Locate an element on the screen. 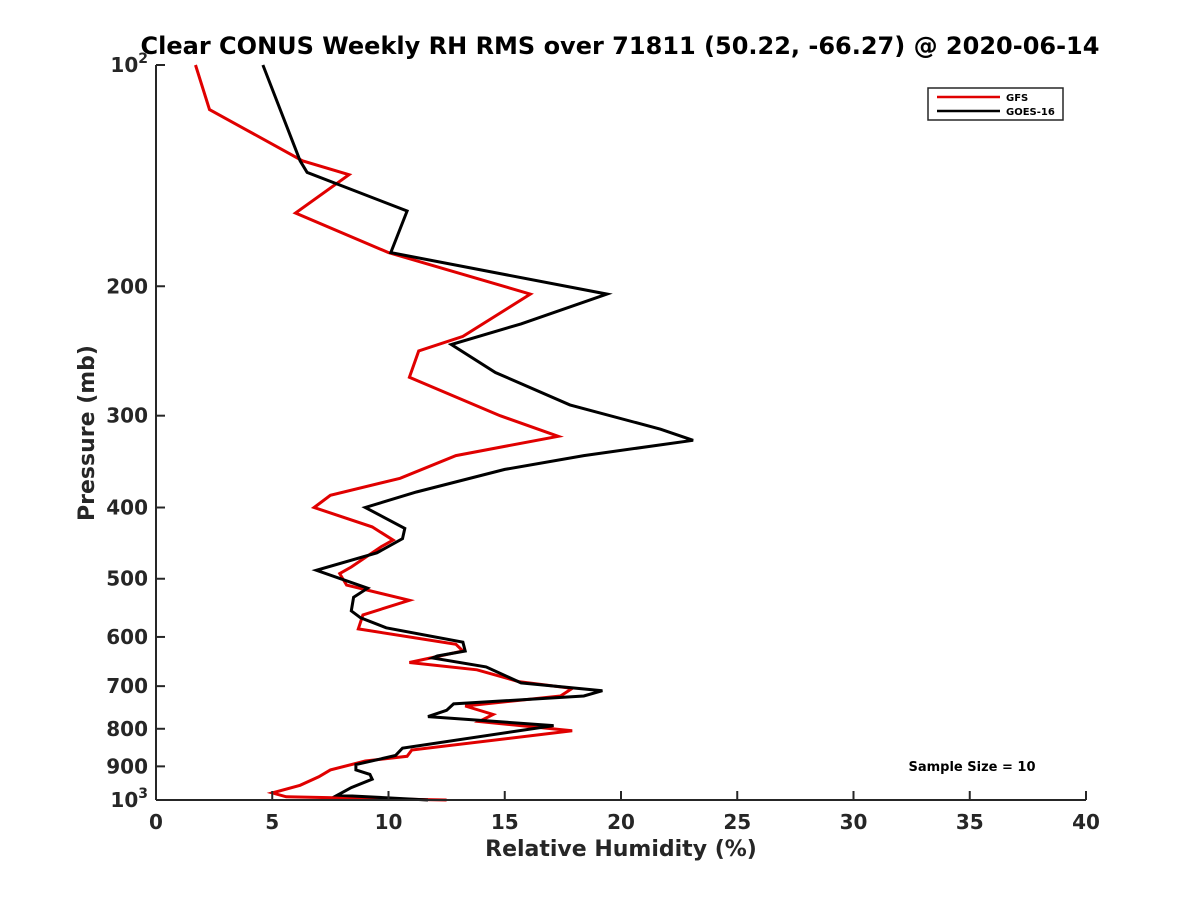 The width and height of the screenshot is (1200, 900). x-tick-label: 25 is located at coordinates (737, 822).